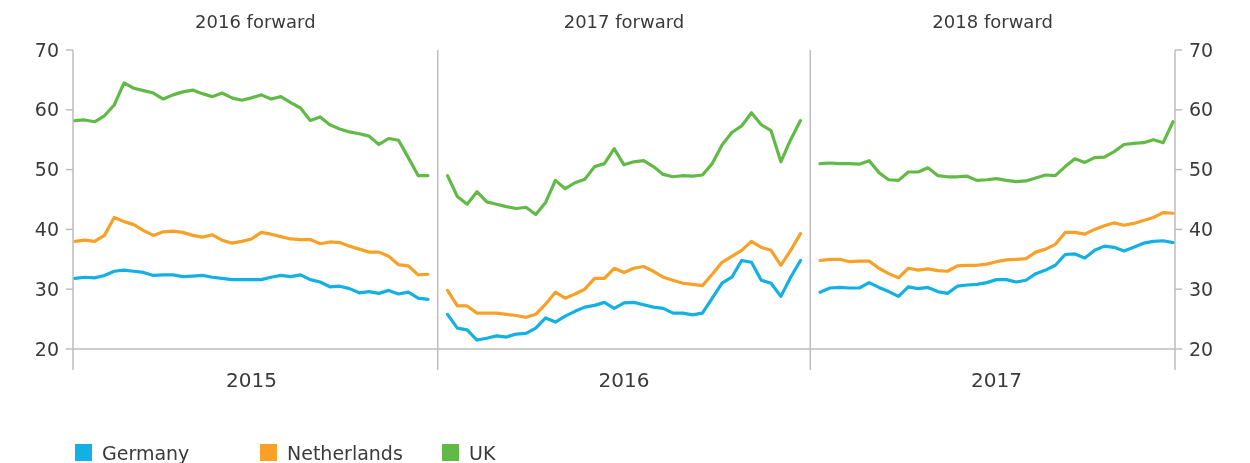 The width and height of the screenshot is (1250, 463). I want to click on text: 2018 forward, so click(992, 21).